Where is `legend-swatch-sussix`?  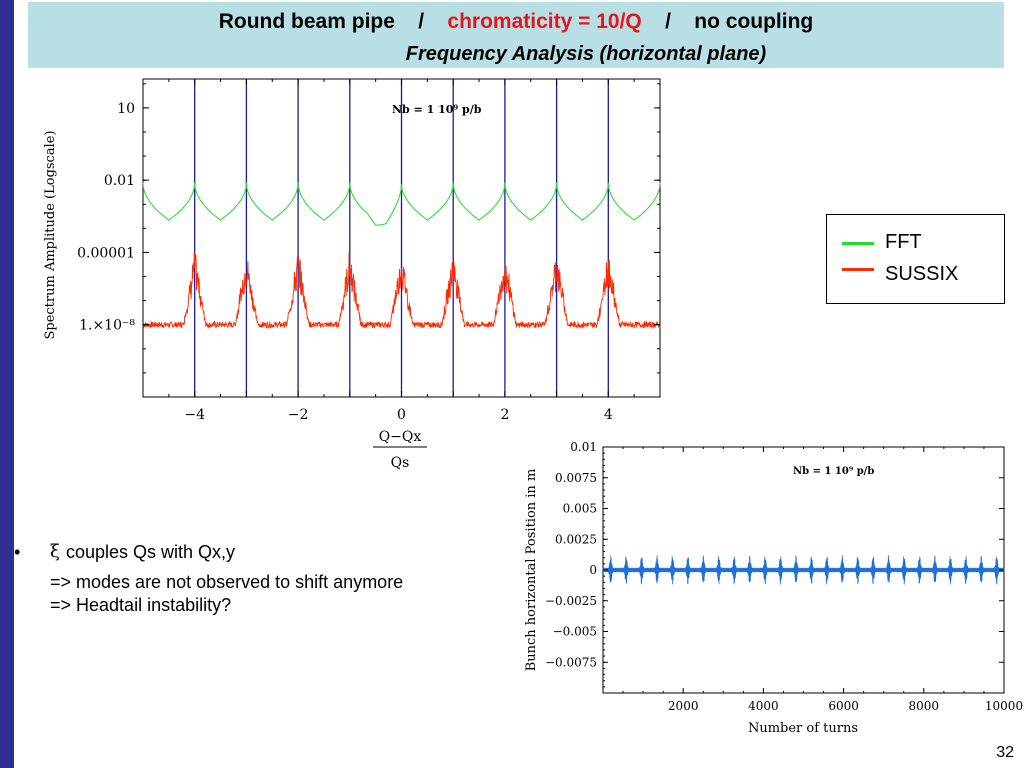 legend-swatch-sussix is located at coordinates (858, 269).